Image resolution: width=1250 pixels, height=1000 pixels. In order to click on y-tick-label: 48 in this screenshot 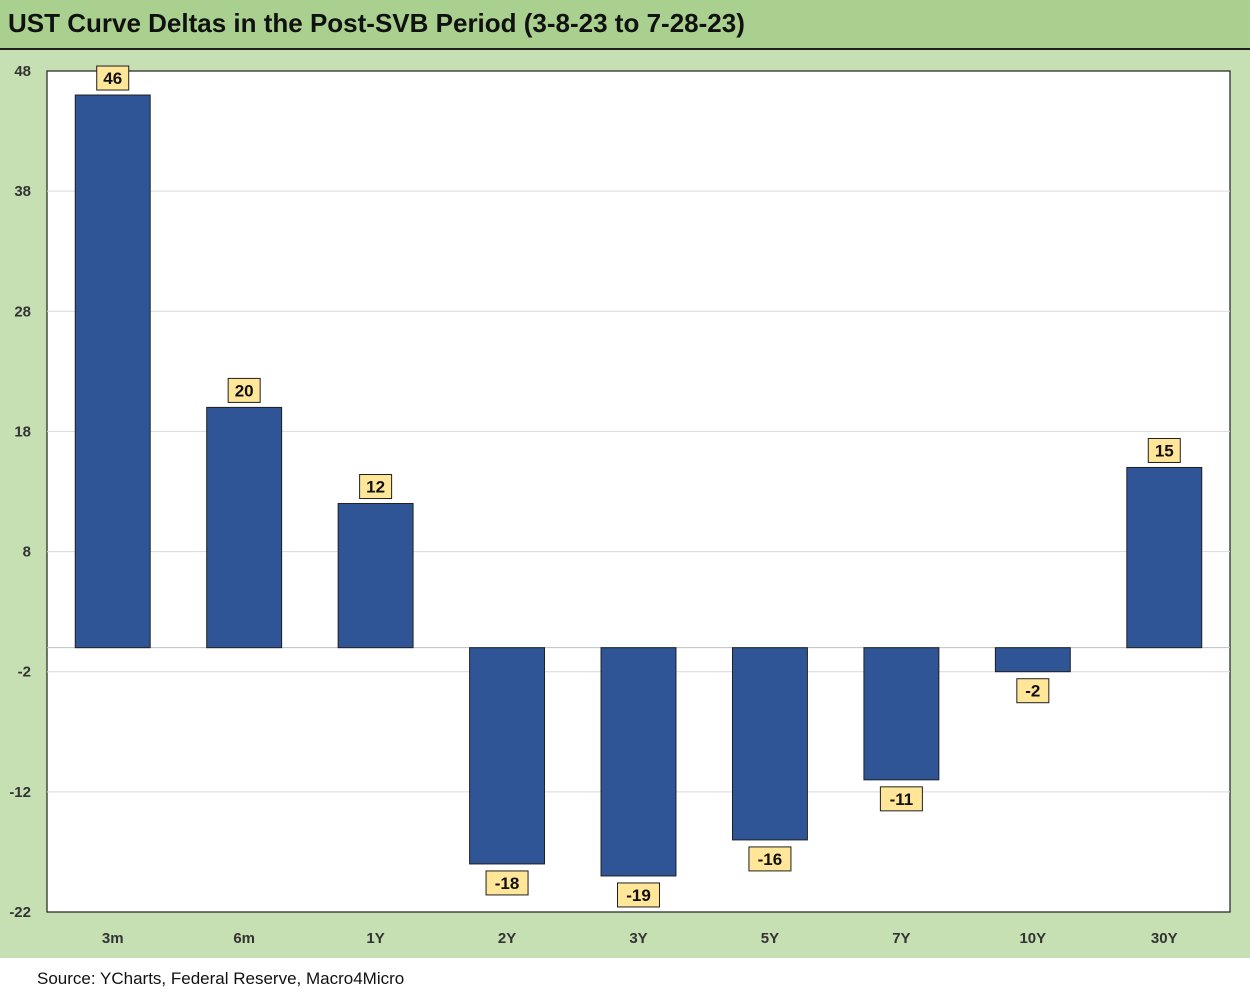, I will do `click(22, 71)`.